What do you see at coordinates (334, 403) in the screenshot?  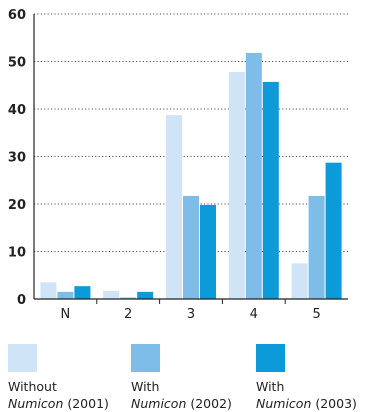 I see `legend-label-year: (2003)` at bounding box center [334, 403].